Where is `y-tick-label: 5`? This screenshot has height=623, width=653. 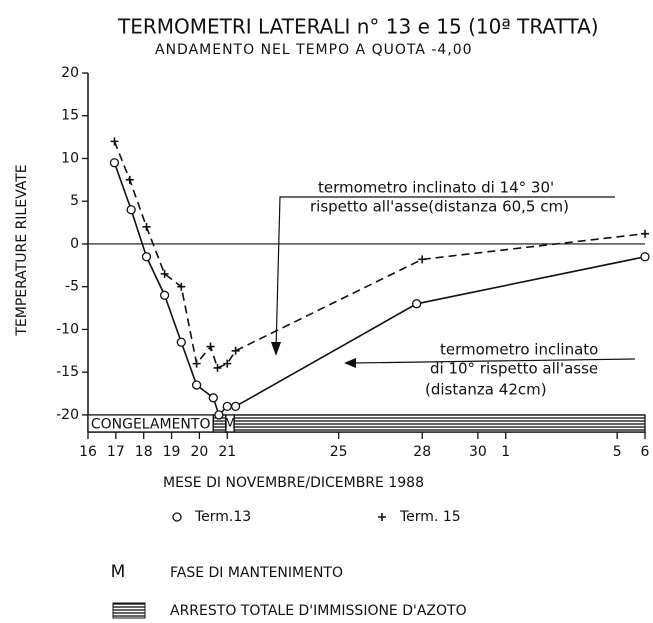
y-tick-label: 5 is located at coordinates (74, 201).